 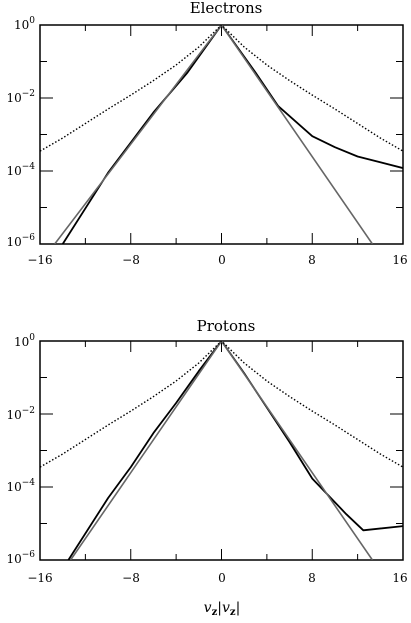 I want to click on panel-title: Electrons, so click(x=226, y=8).